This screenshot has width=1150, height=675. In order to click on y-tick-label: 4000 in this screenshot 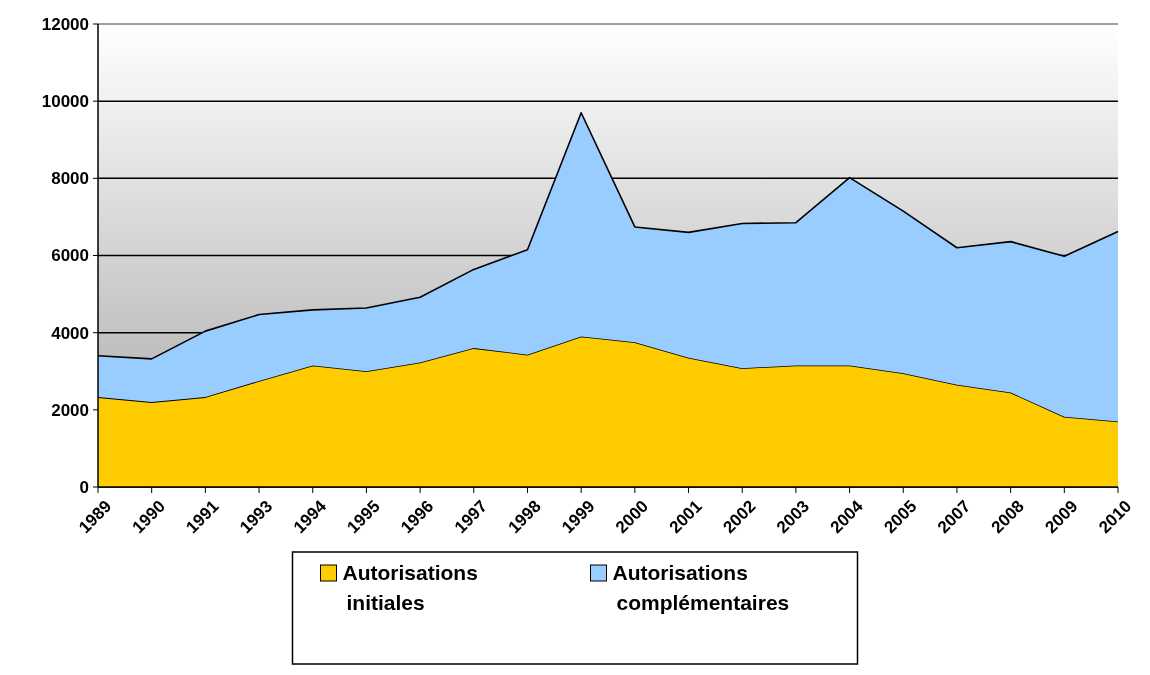, I will do `click(70, 333)`.